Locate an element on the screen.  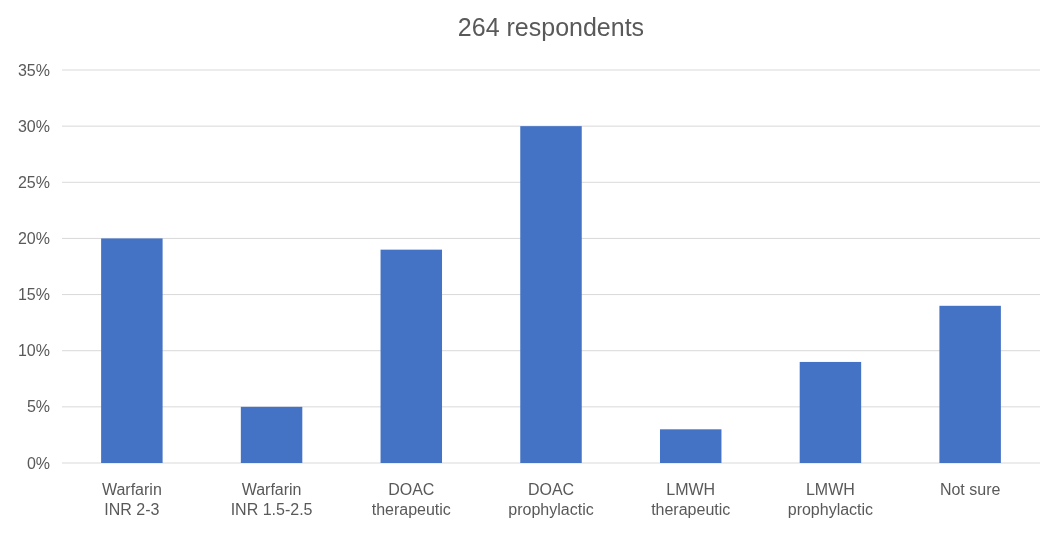
x-tick-label: DOAC therapeutic is located at coordinates (411, 499).